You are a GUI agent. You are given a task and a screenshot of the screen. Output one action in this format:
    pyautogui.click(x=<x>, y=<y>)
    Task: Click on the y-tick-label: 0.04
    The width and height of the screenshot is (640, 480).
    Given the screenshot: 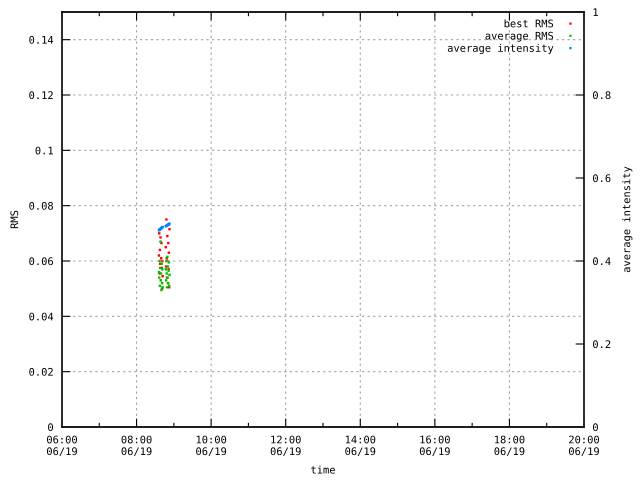 What is the action you would take?
    pyautogui.click(x=41, y=316)
    